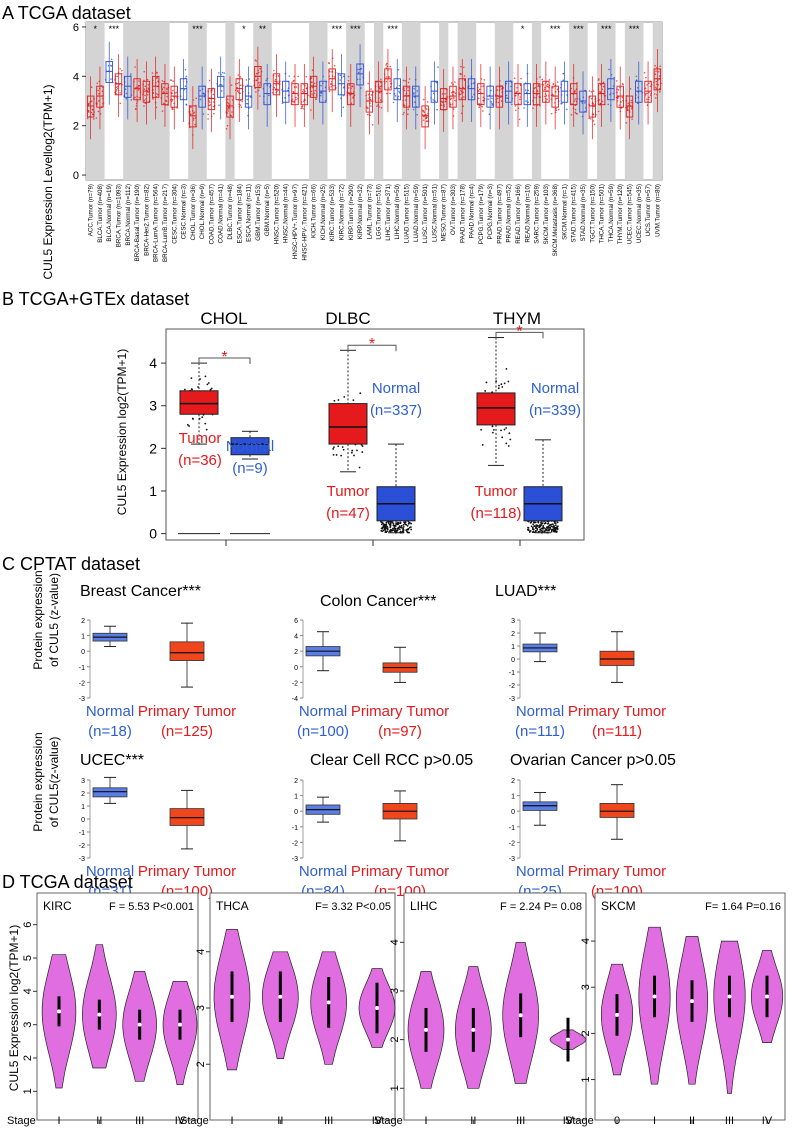 The image size is (800, 1133). Describe the element at coordinates (230, 212) in the screenshot. I see `x-tick-label: DLBC.Tumor (n=48)` at that location.